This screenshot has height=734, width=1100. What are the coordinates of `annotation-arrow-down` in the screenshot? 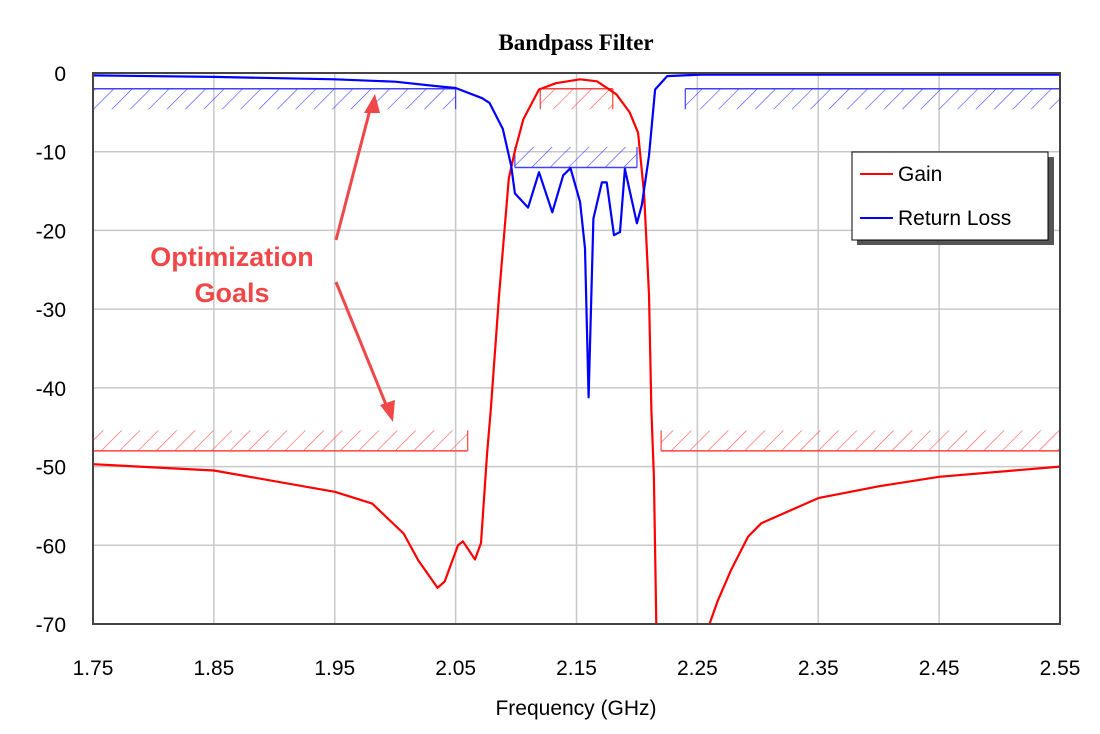 It's located at (362, 347).